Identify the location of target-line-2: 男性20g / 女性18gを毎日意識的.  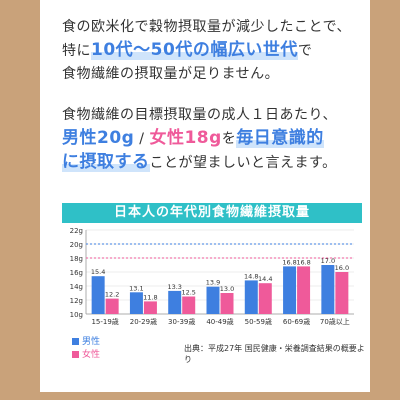
(212, 139).